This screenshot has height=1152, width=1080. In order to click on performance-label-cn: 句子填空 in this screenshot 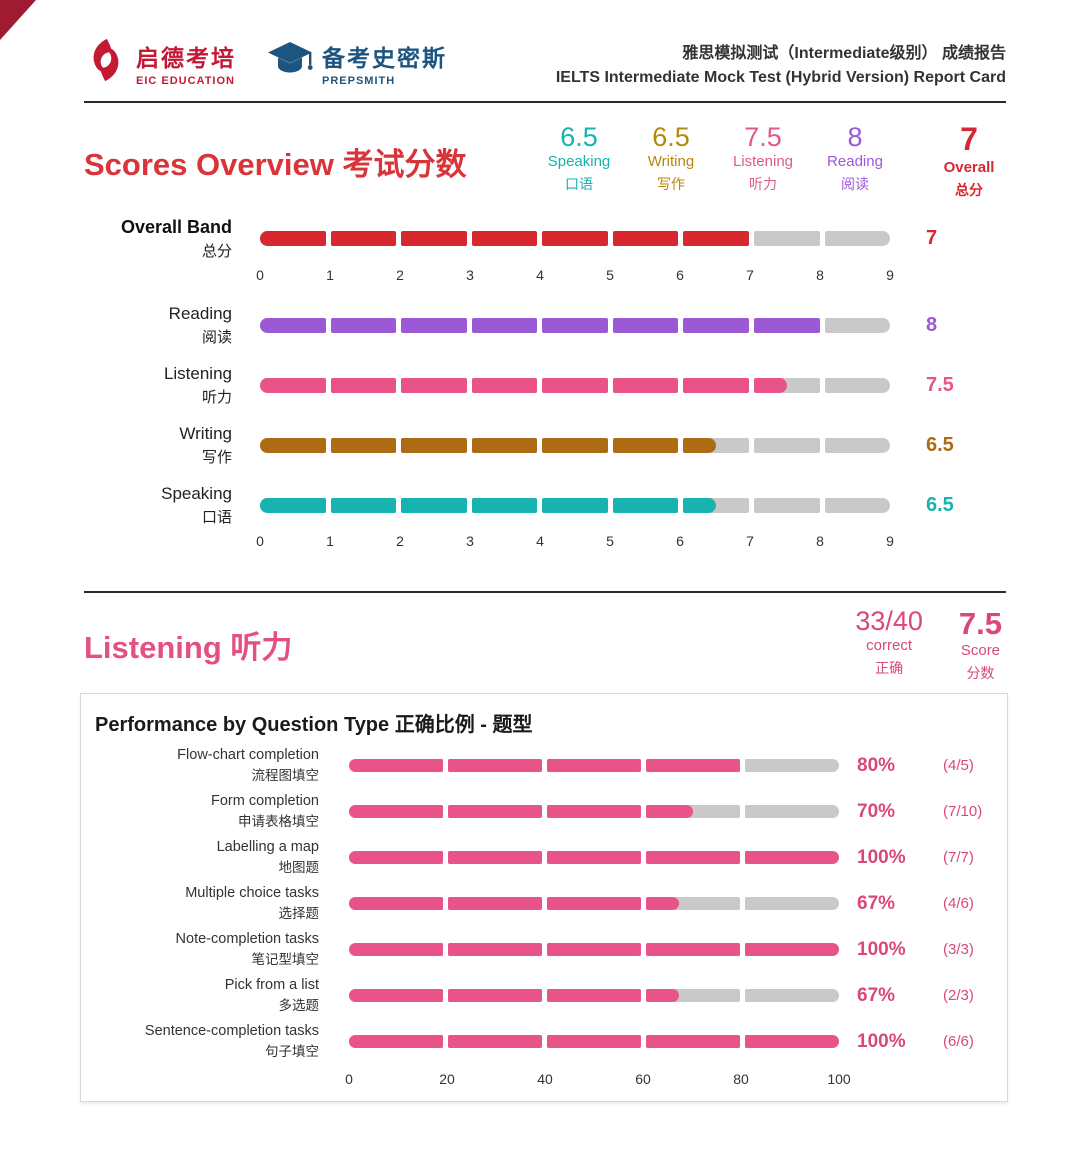, I will do `click(292, 1052)`.